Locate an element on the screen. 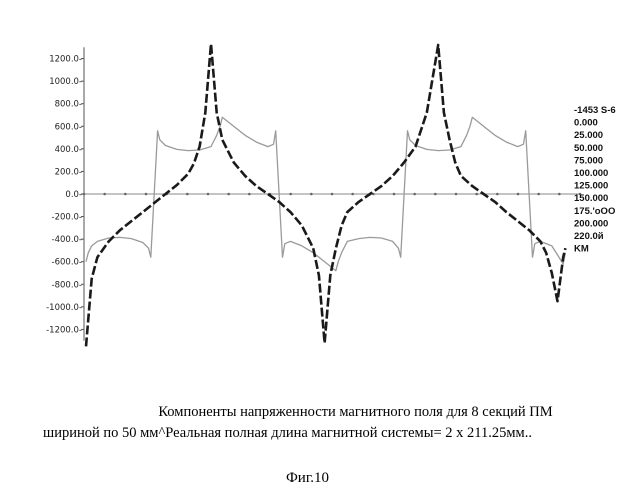  figure-label: Фиг.10 is located at coordinates (310, 478).